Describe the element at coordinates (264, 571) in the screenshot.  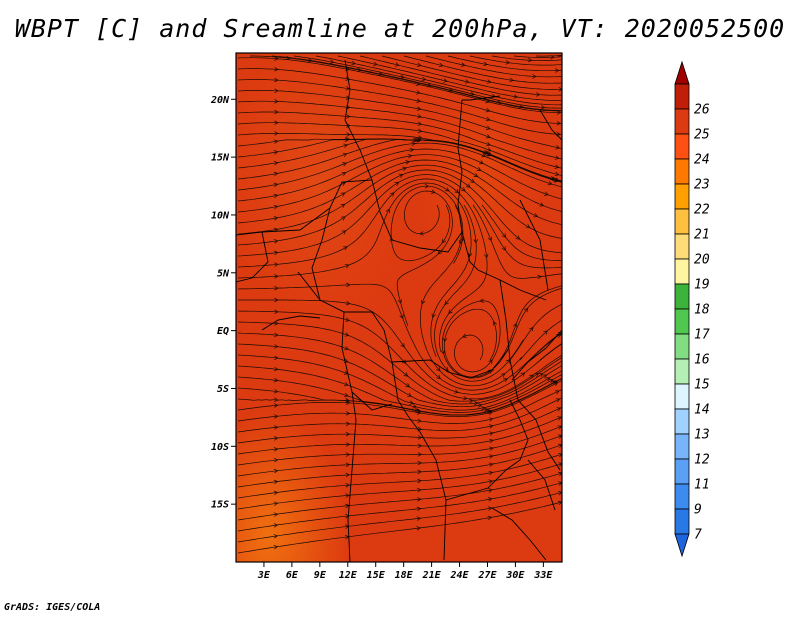
I see `lon-tick: 3E` at that location.